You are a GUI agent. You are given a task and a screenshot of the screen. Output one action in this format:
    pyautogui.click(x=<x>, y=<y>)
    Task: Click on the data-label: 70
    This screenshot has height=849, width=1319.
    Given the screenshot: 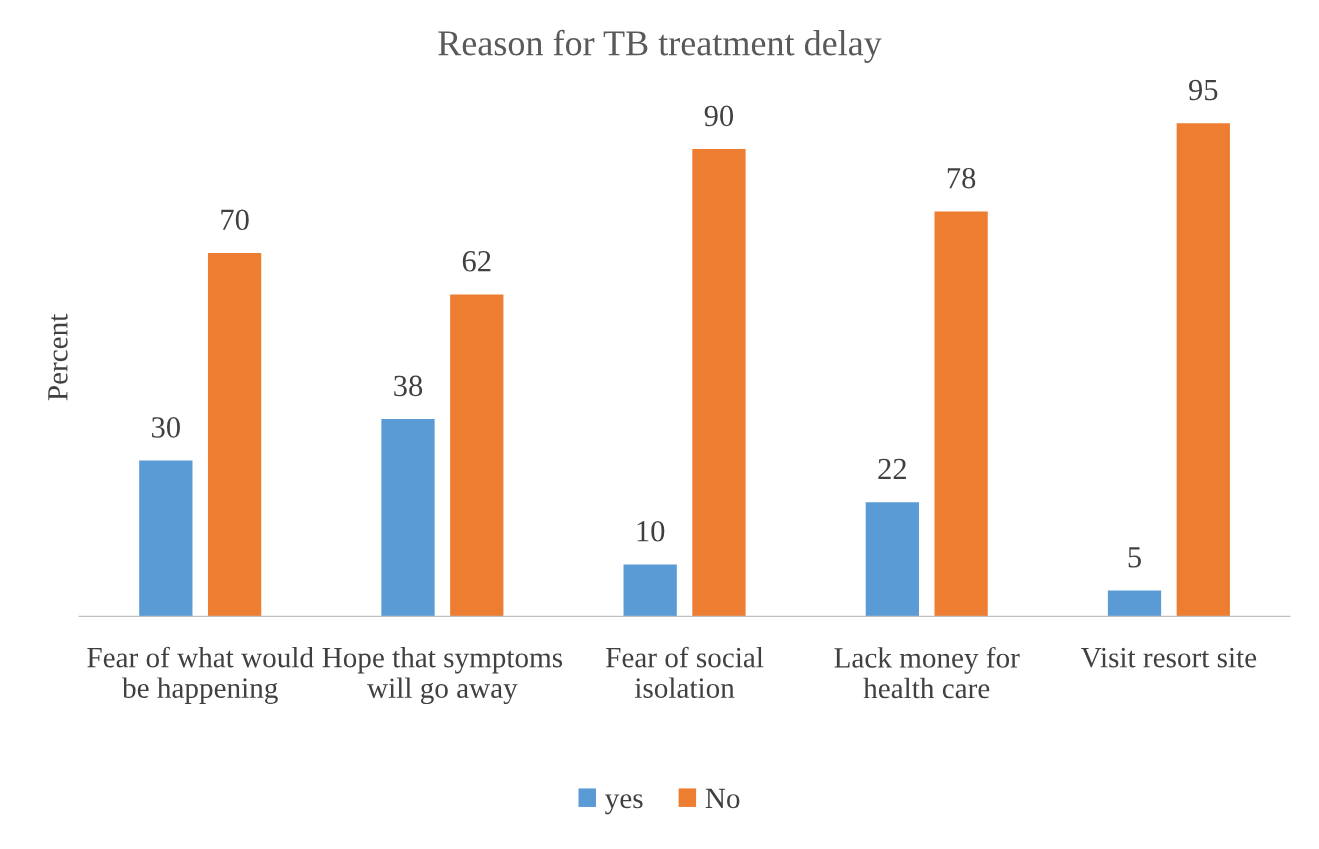 What is the action you would take?
    pyautogui.click(x=235, y=220)
    